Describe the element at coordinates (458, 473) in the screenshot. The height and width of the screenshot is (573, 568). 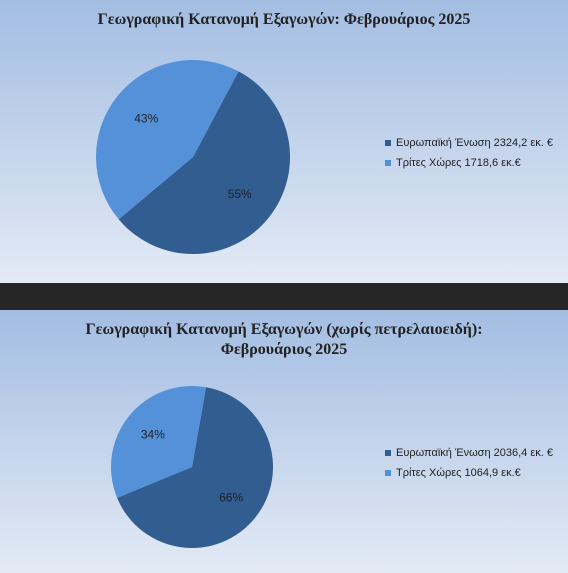
I see `legend-label: Τρίτες Χώρες 1064,9 εκ.€` at that location.